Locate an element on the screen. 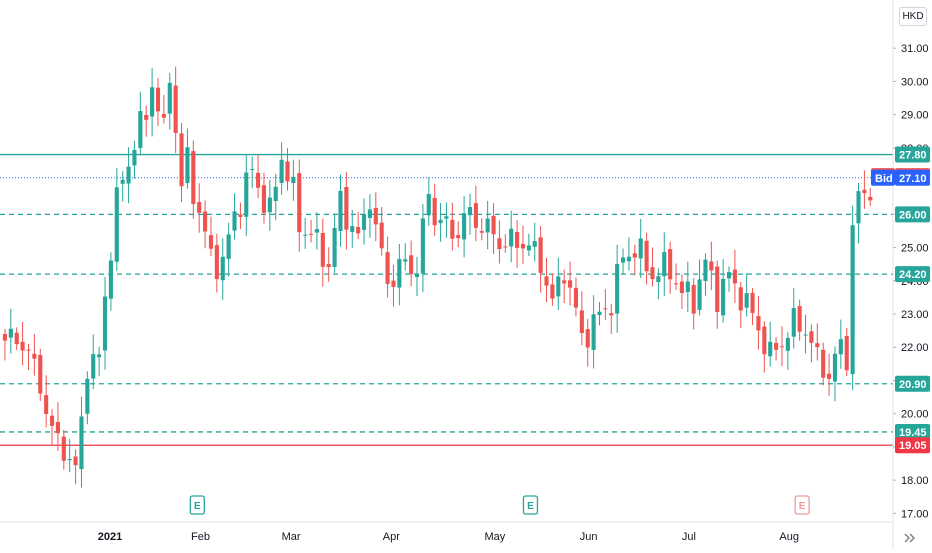 This screenshot has width=932, height=553. bid-label-tag-text: Bid is located at coordinates (884, 179).